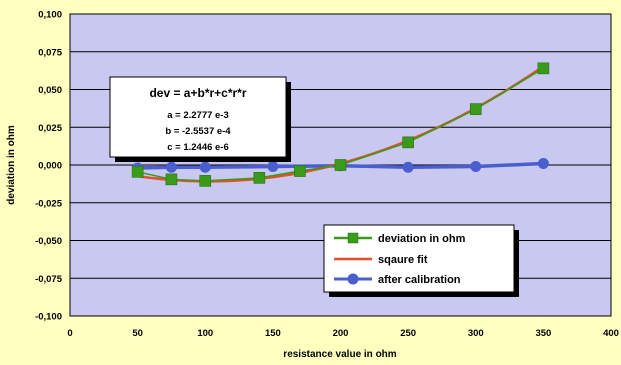 This screenshot has width=621, height=365. I want to click on x-axis: 0 50 100 150 200 250 300 350 400, so click(343, 333).